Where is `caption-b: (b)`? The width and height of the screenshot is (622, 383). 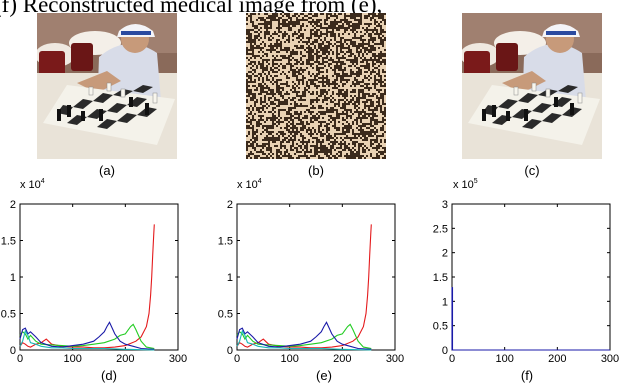 caption-b: (b) is located at coordinates (316, 170).